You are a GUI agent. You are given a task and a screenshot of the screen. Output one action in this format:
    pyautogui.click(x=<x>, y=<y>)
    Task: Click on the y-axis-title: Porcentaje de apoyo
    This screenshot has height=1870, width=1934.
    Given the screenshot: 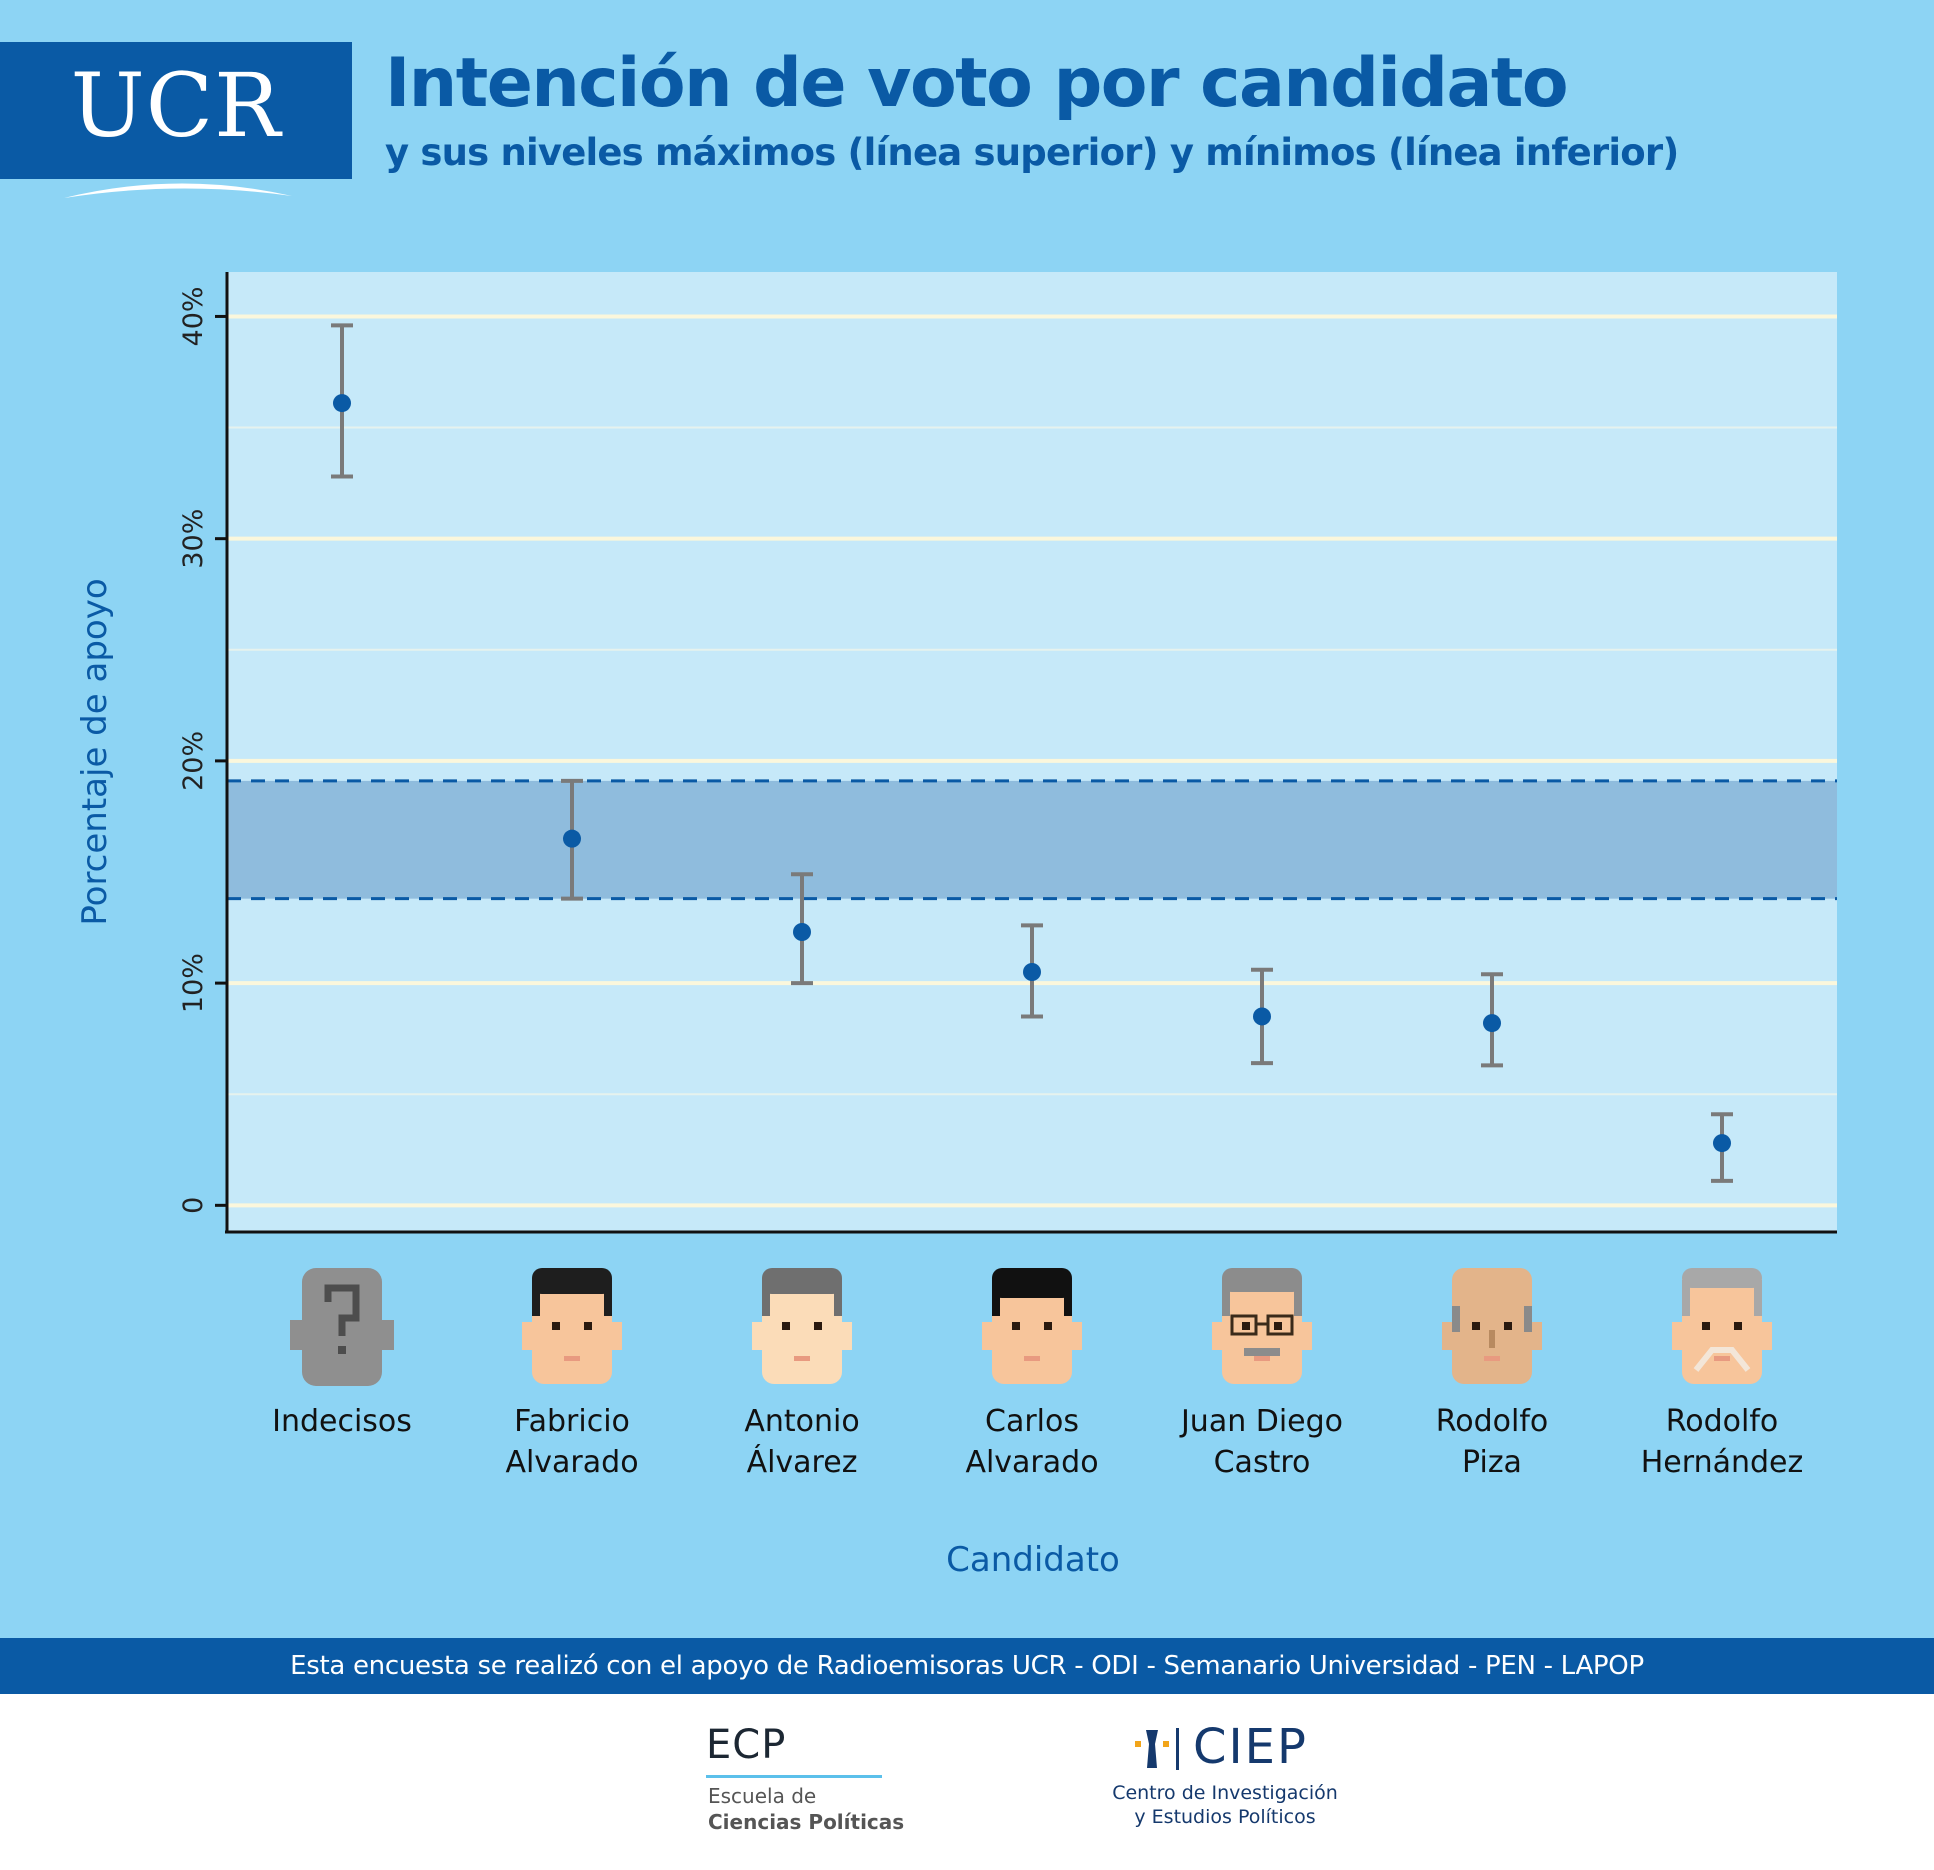 What is the action you would take?
    pyautogui.click(x=95, y=751)
    